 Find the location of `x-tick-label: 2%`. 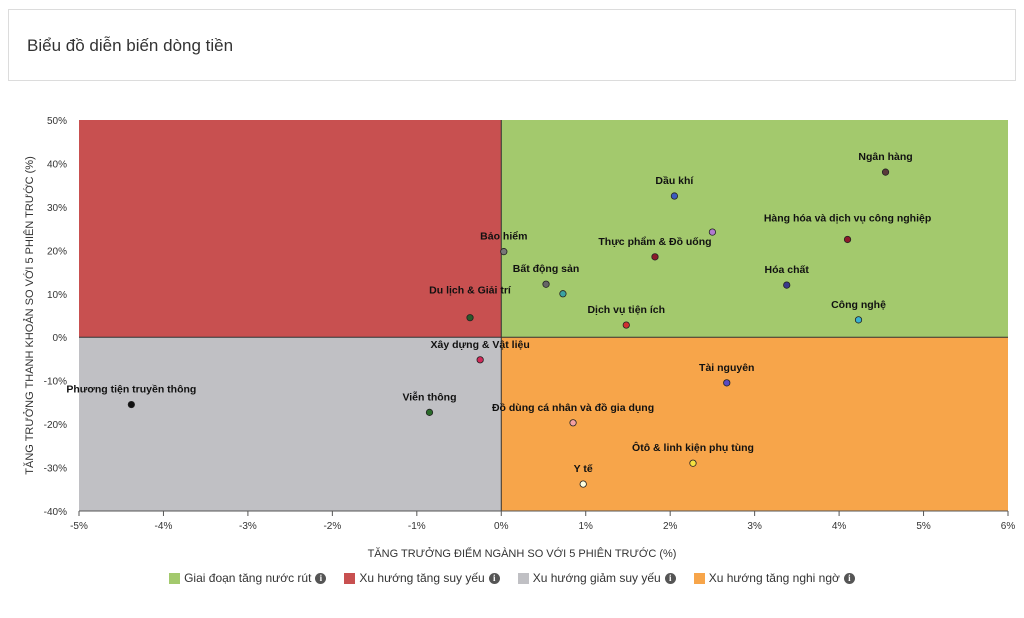

x-tick-label: 2% is located at coordinates (670, 526).